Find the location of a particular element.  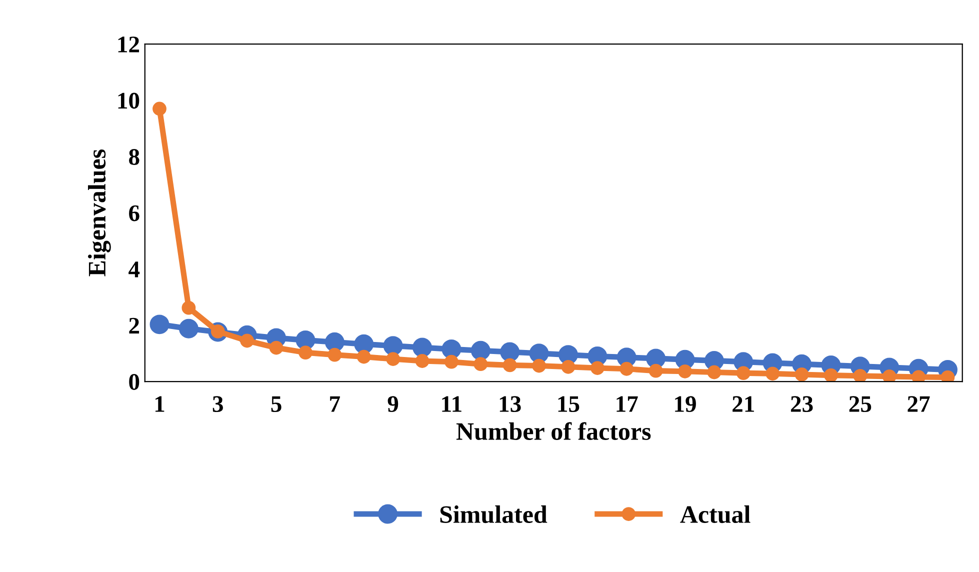

x-tick-label: 21 is located at coordinates (743, 404).